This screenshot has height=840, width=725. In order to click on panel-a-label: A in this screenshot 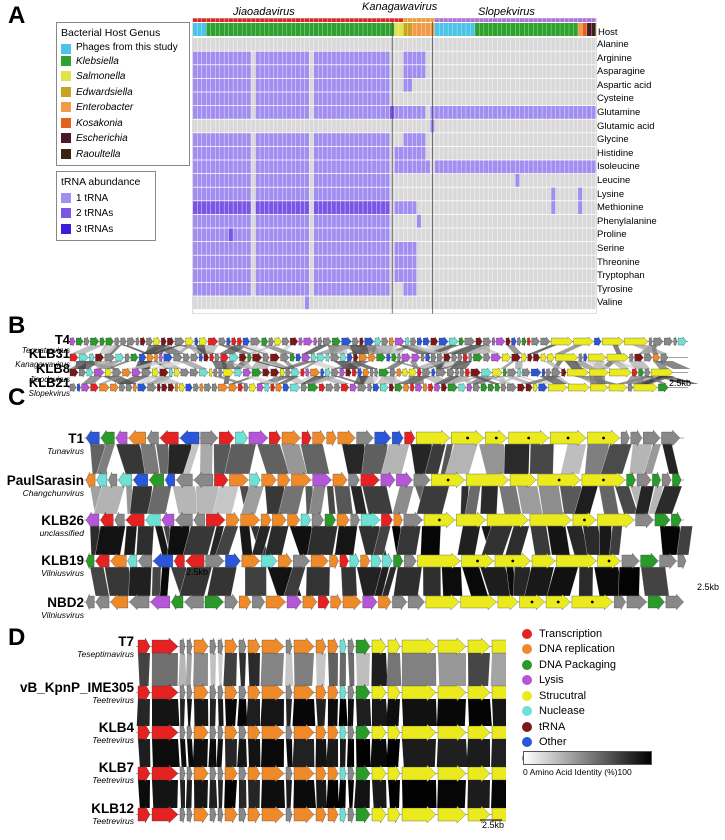, I will do `click(17, 15)`.